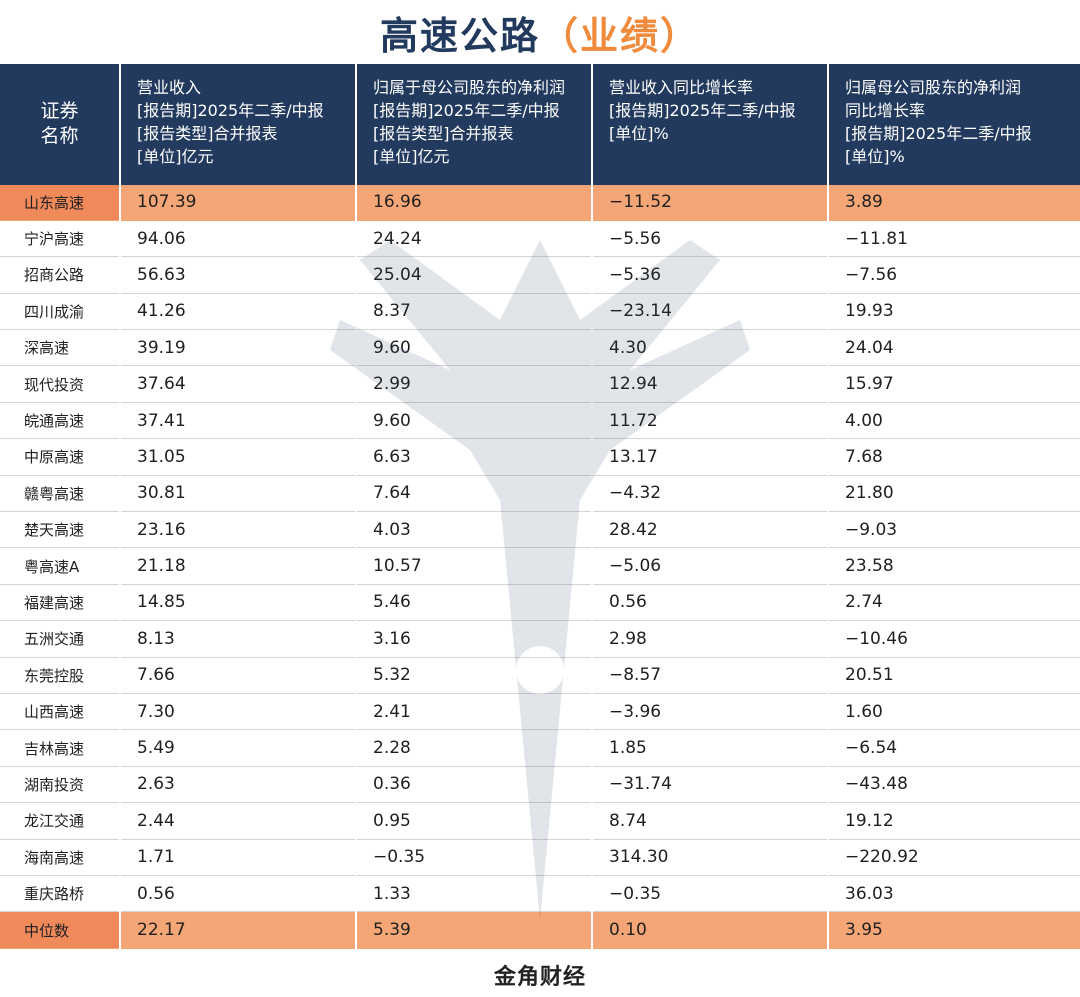  I want to click on cell-revenue-growth: −8.57, so click(710, 675).